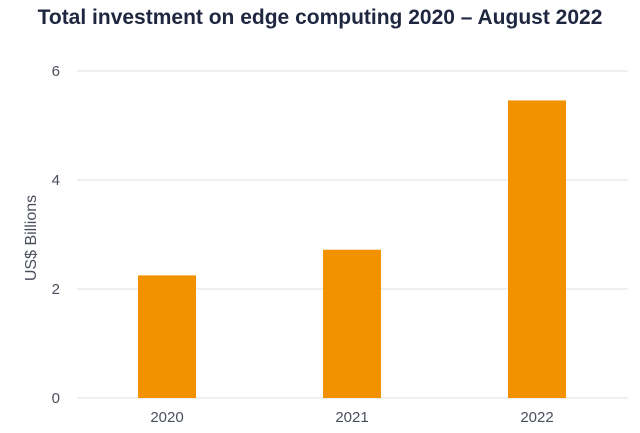 This screenshot has height=433, width=640. I want to click on y-tick-label: 4, so click(56, 180).